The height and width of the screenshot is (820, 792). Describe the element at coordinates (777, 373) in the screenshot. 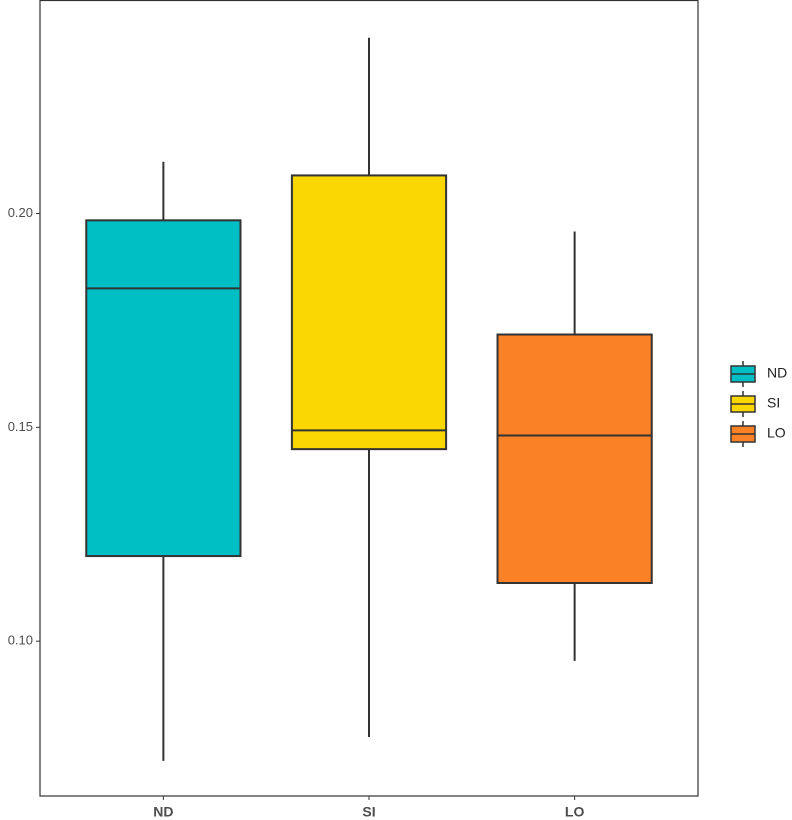

I see `legend-label: ND` at that location.